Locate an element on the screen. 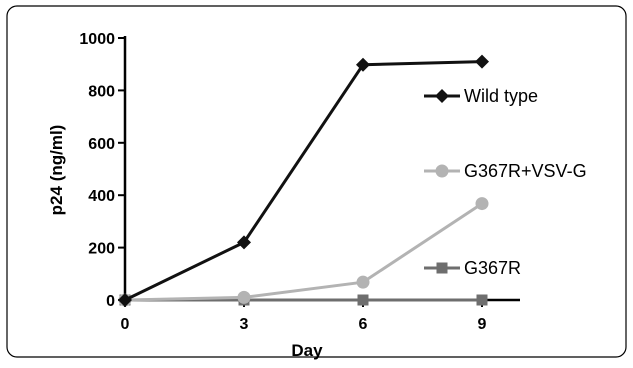 Image resolution: width=633 pixels, height=368 pixels. y-axis: 0 200 400 600 800 1000 is located at coordinates (103, 170).